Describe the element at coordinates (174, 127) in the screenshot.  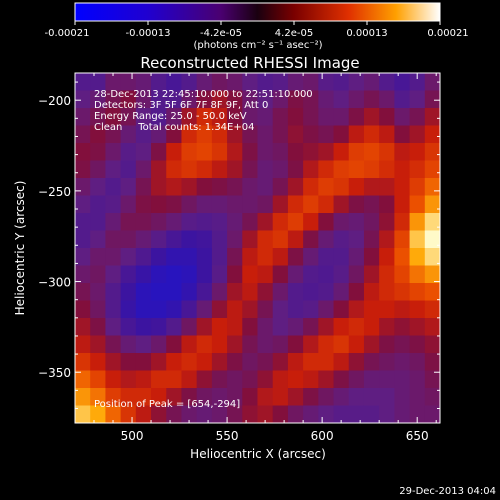
I see `annotation-clean-counts: Clean Total counts: 1.34E+04` at that location.